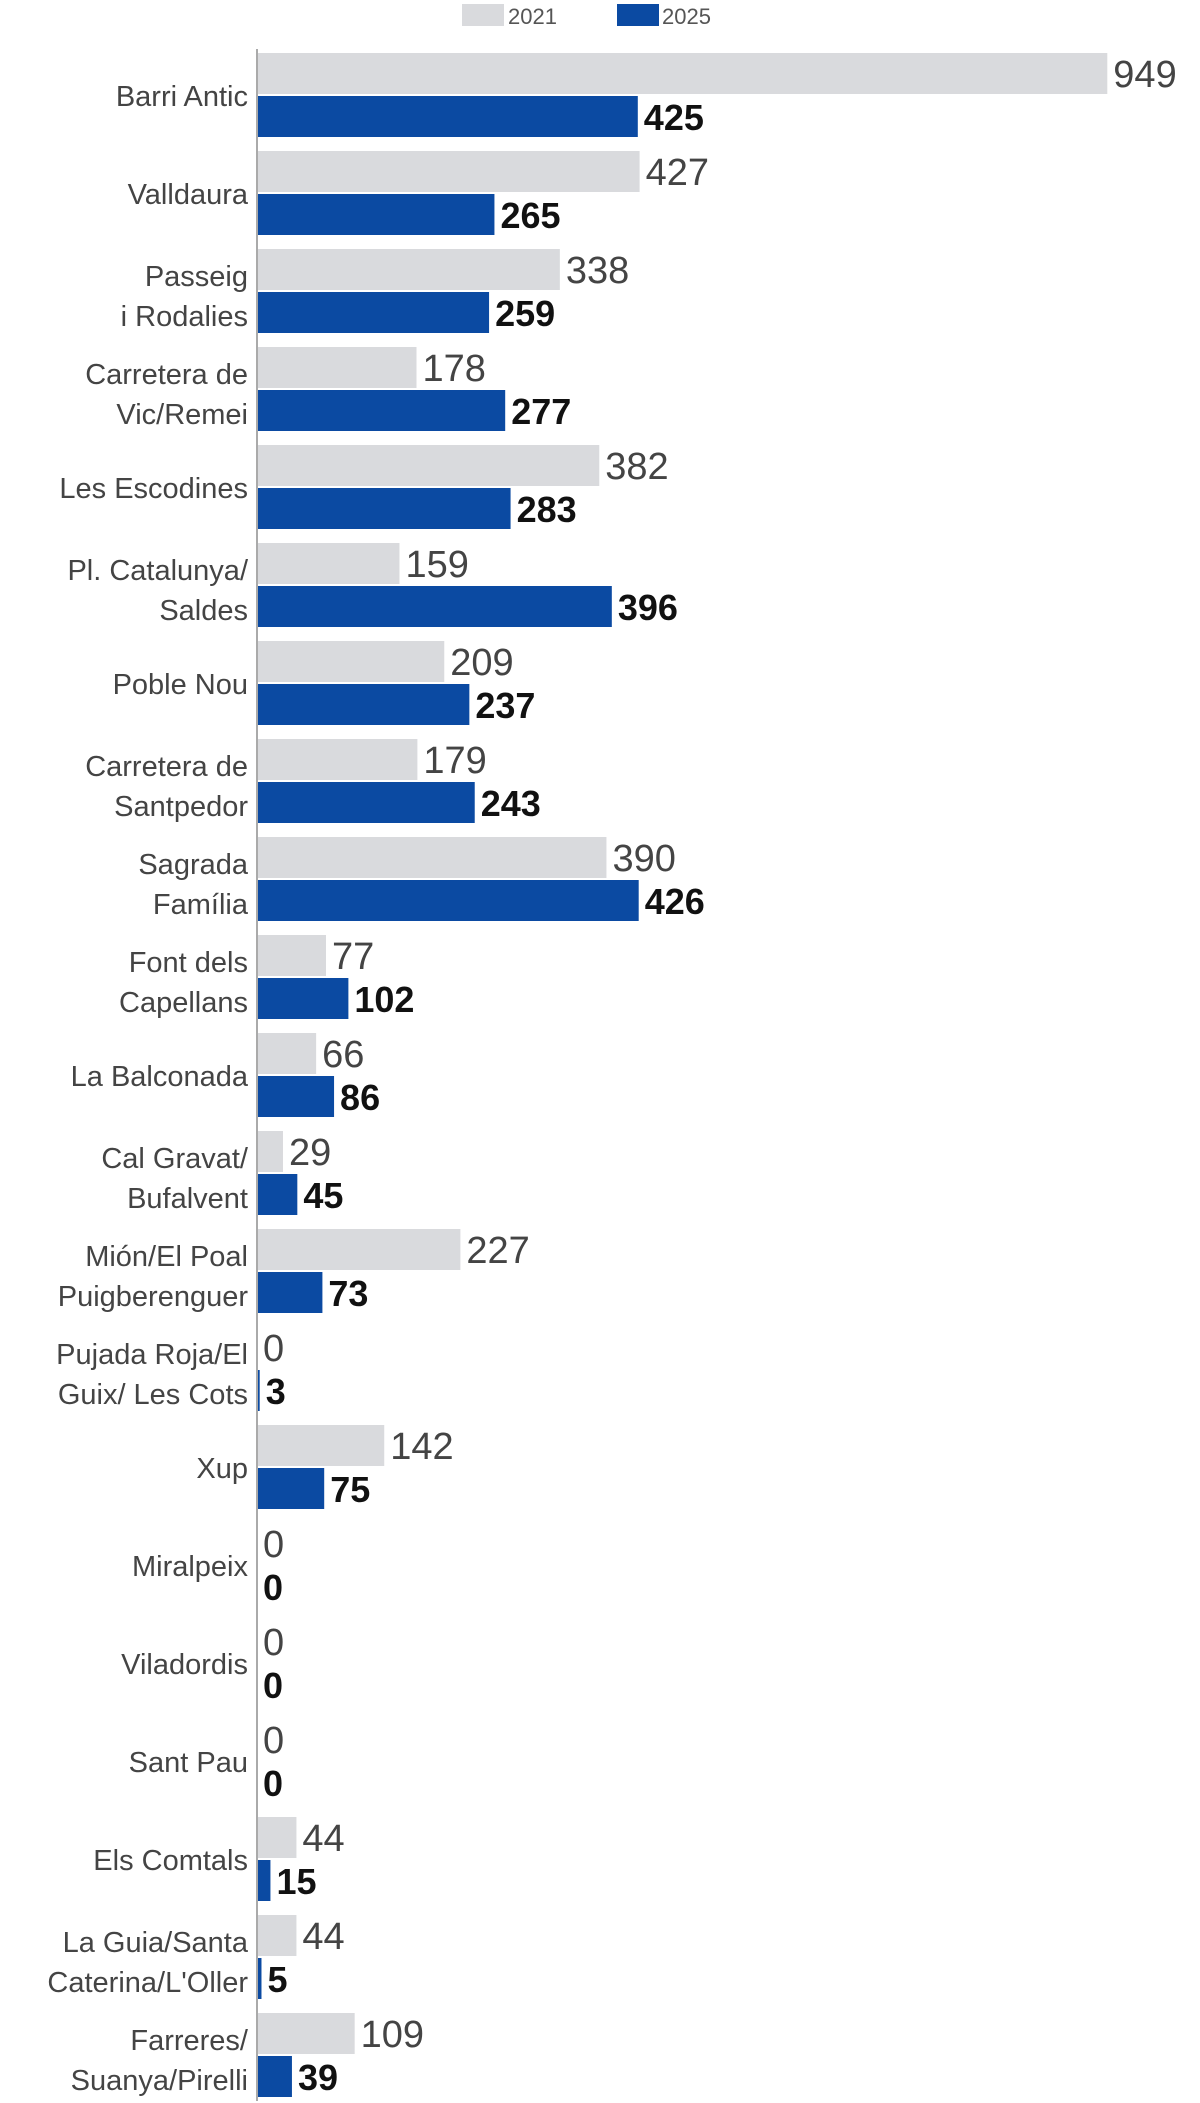 This screenshot has height=2103, width=1200. I want to click on data-label-2021: 109, so click(392, 2035).